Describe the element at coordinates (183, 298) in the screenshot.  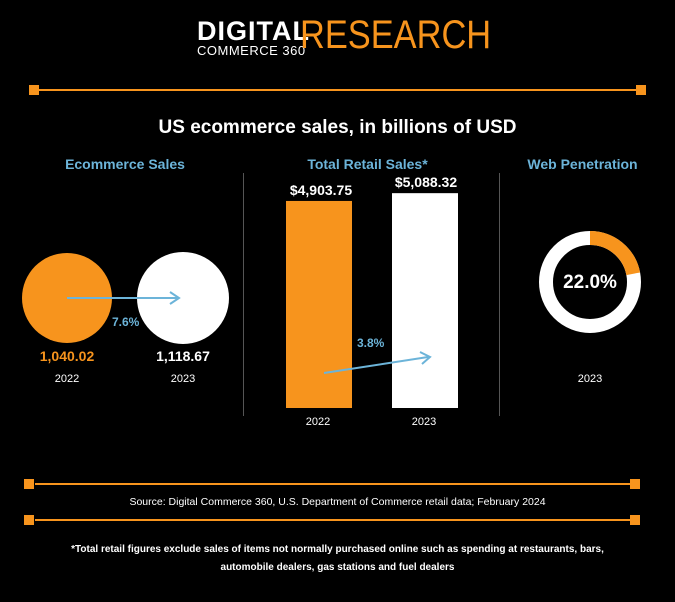
I see `bubble-2023` at that location.